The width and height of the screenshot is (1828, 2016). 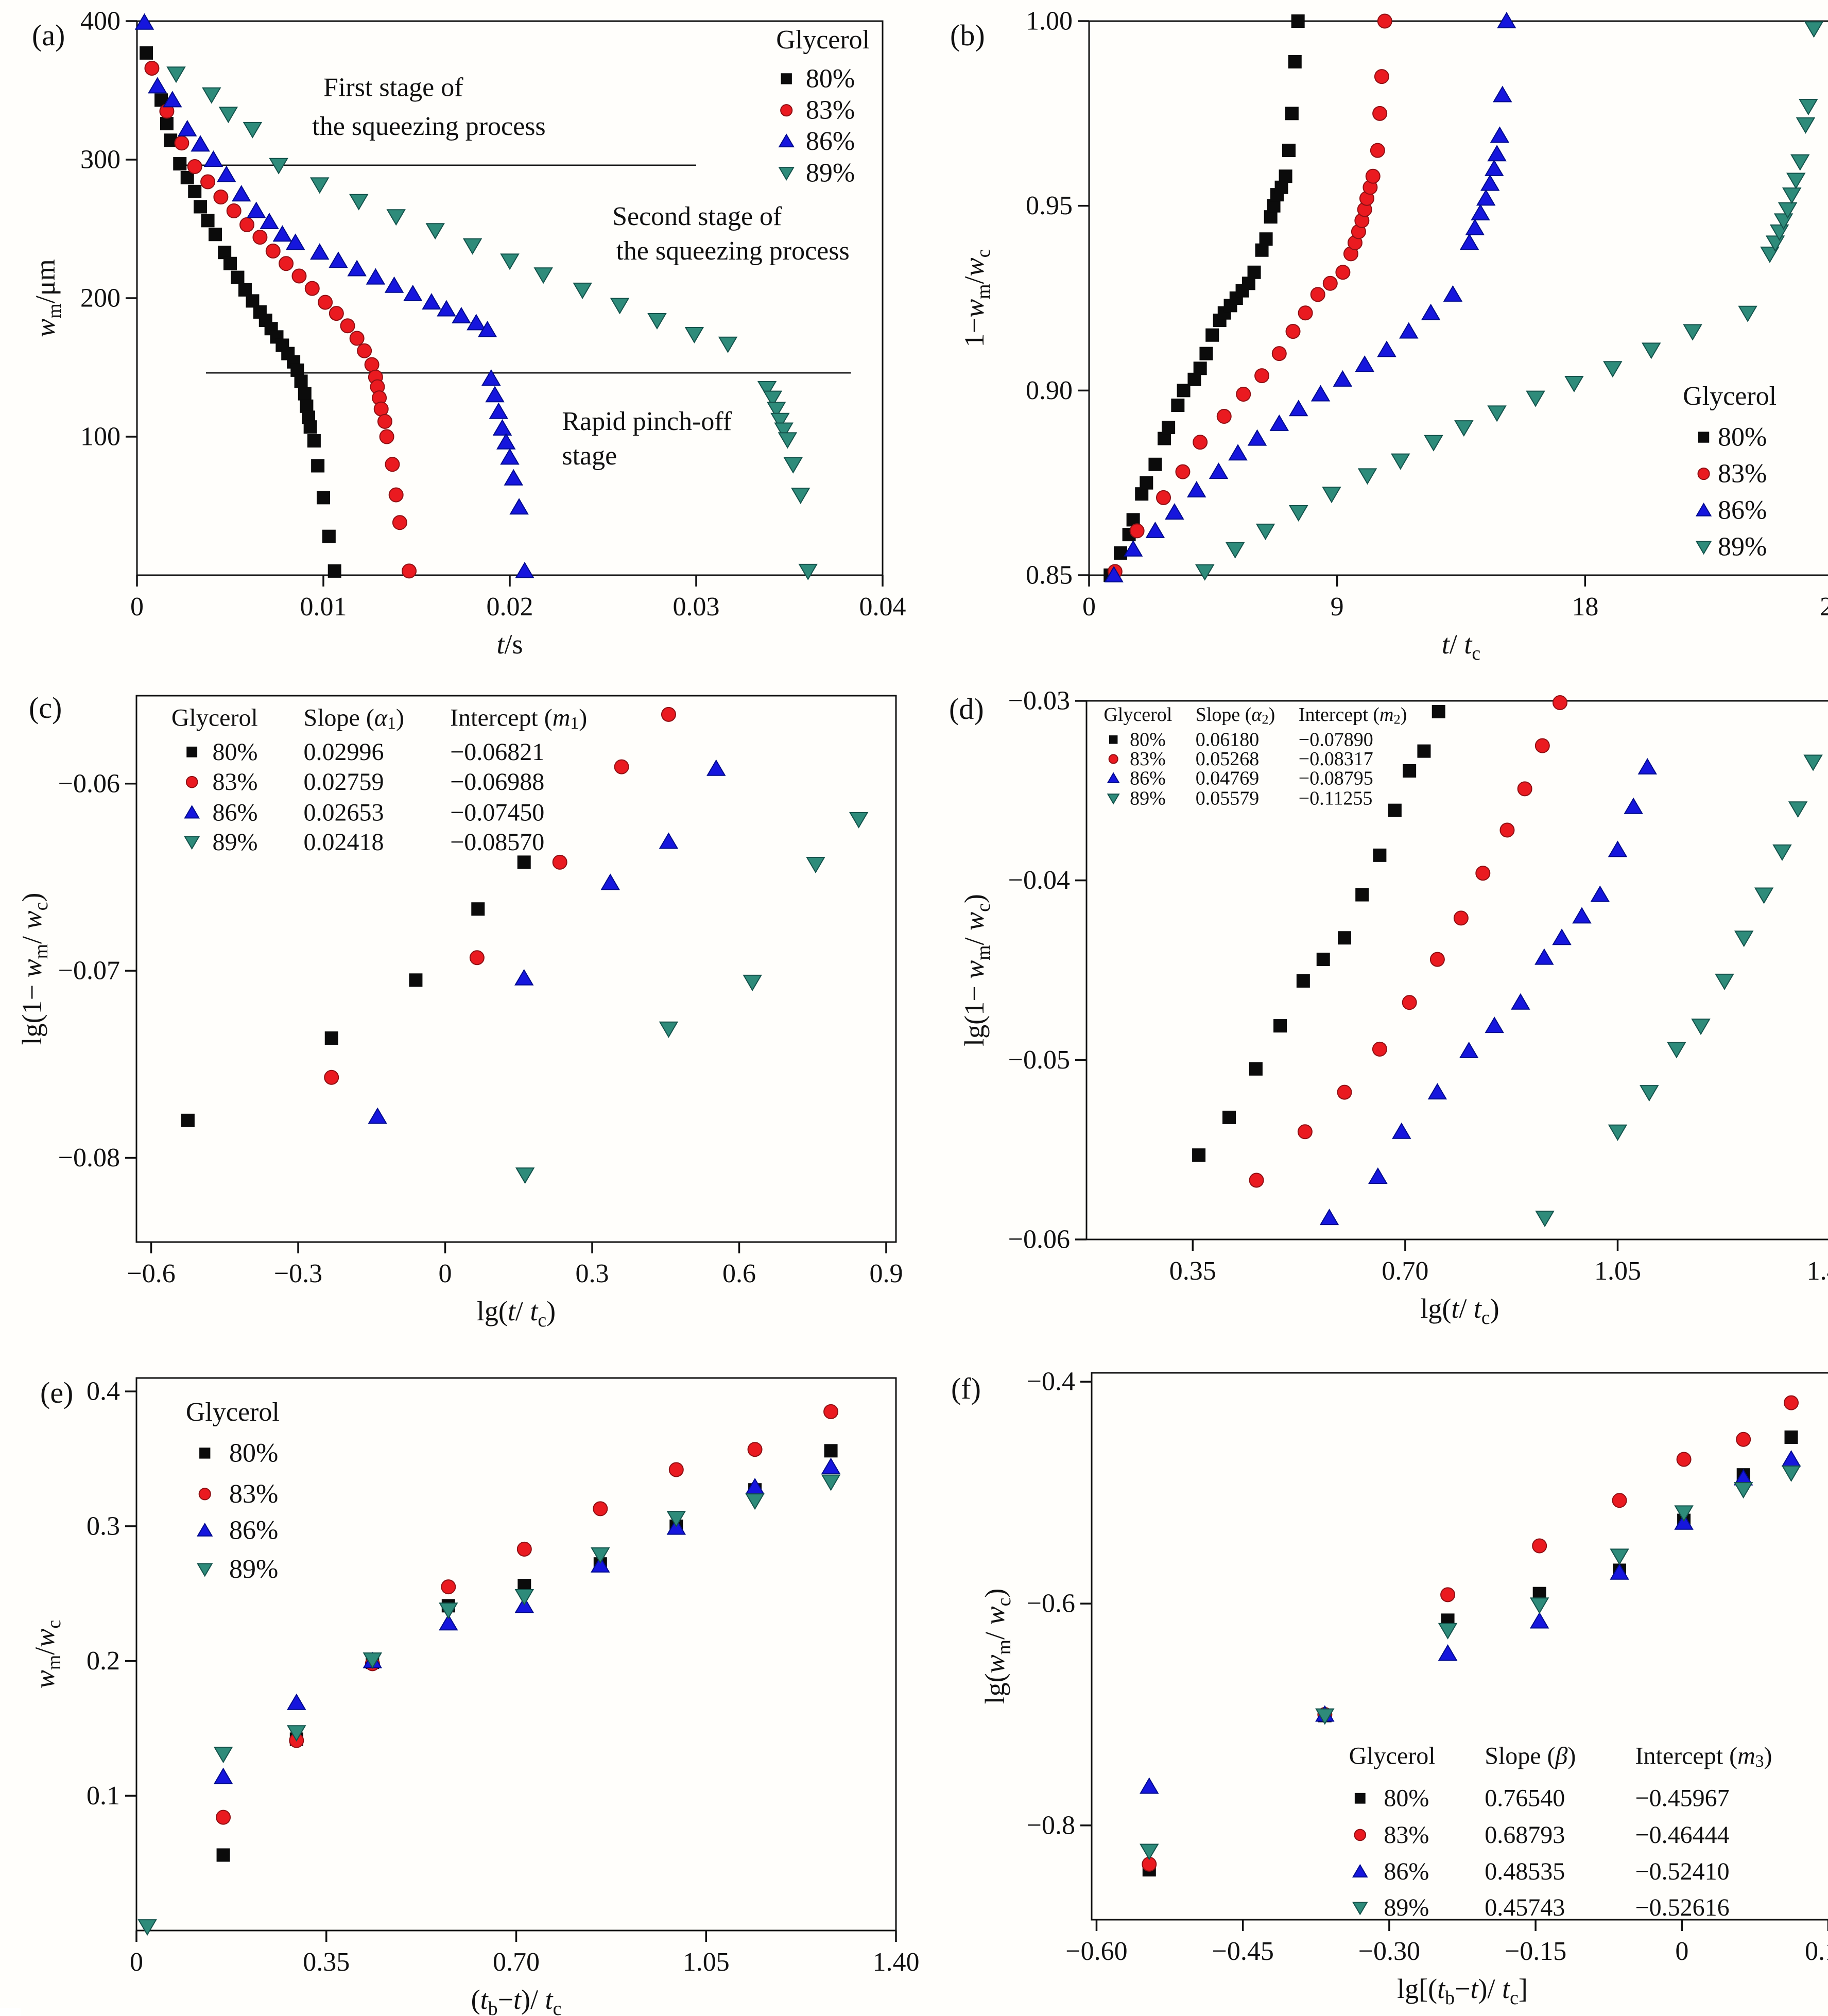 I want to click on svg-text: First stage of, so click(x=393, y=87).